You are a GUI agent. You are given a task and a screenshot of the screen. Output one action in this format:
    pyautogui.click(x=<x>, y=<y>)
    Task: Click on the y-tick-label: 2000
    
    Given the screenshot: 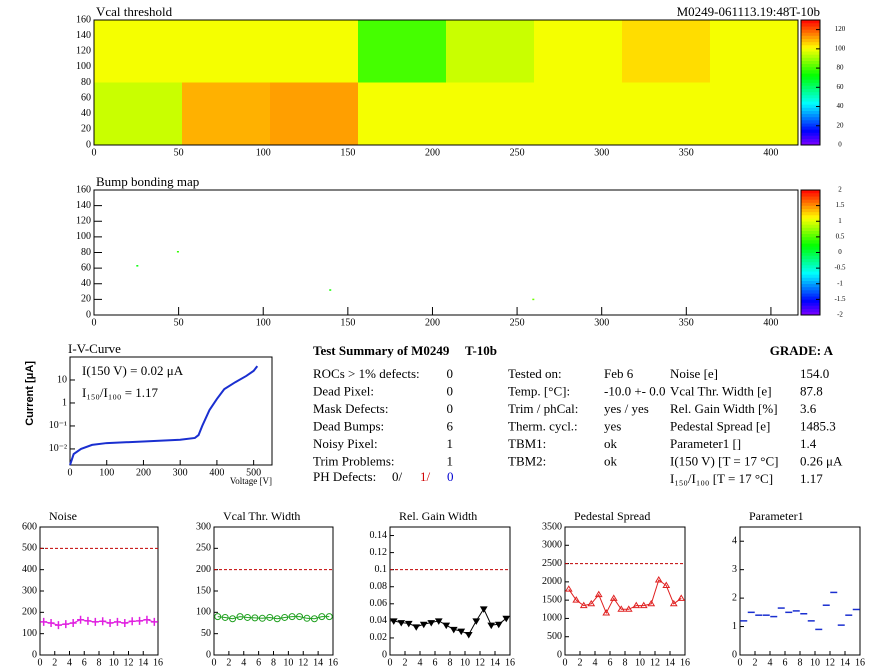 What is the action you would take?
    pyautogui.click(x=552, y=581)
    